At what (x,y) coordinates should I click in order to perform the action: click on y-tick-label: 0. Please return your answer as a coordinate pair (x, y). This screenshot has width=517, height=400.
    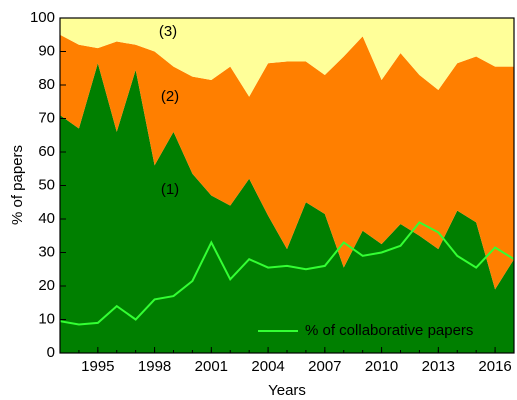
    Looking at the image, I should click on (51, 352).